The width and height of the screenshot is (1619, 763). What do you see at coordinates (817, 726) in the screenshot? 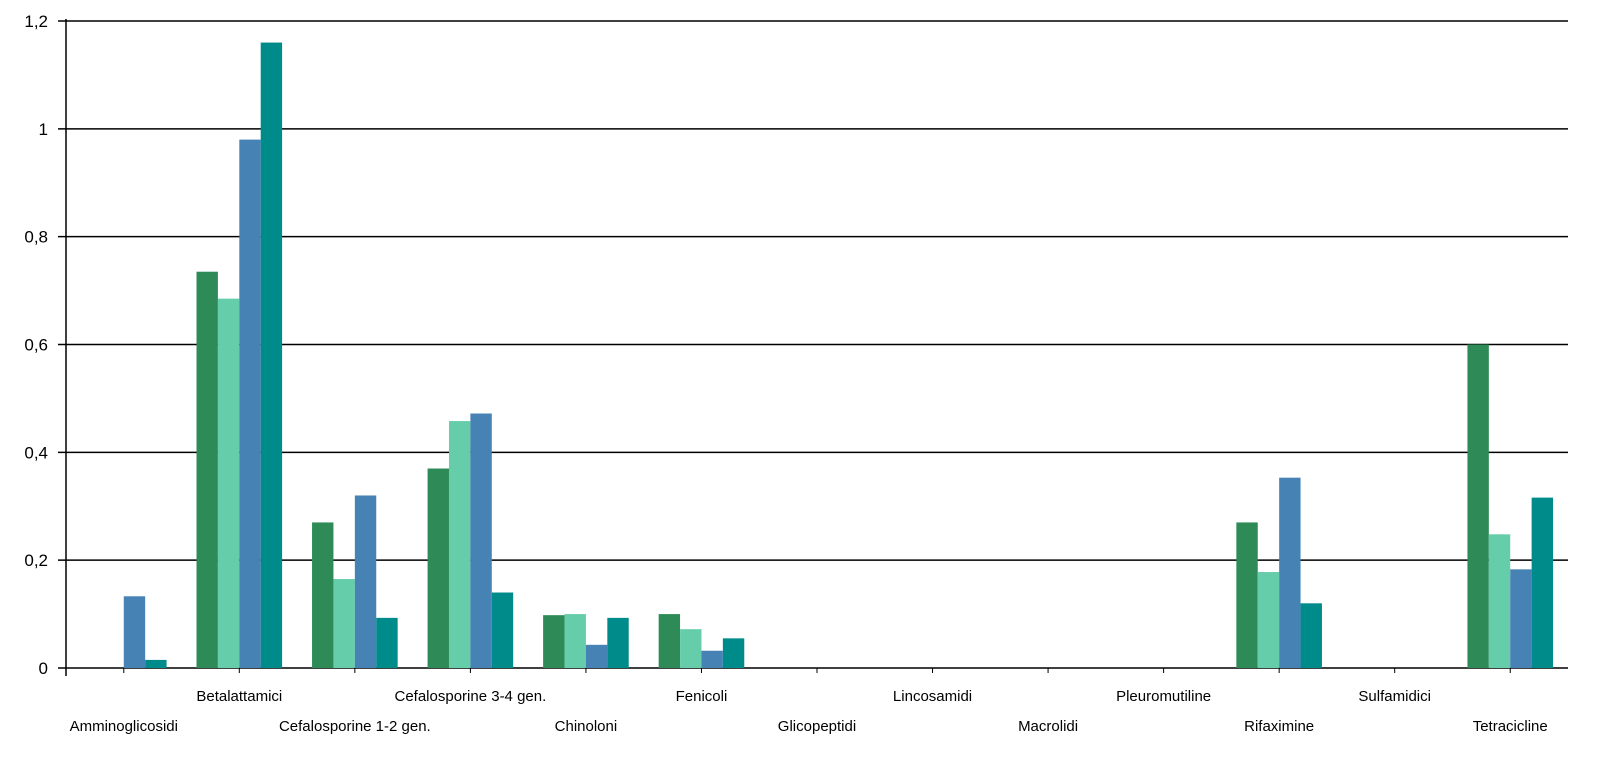
I see `x-tick-label: Glicopeptidi` at bounding box center [817, 726].